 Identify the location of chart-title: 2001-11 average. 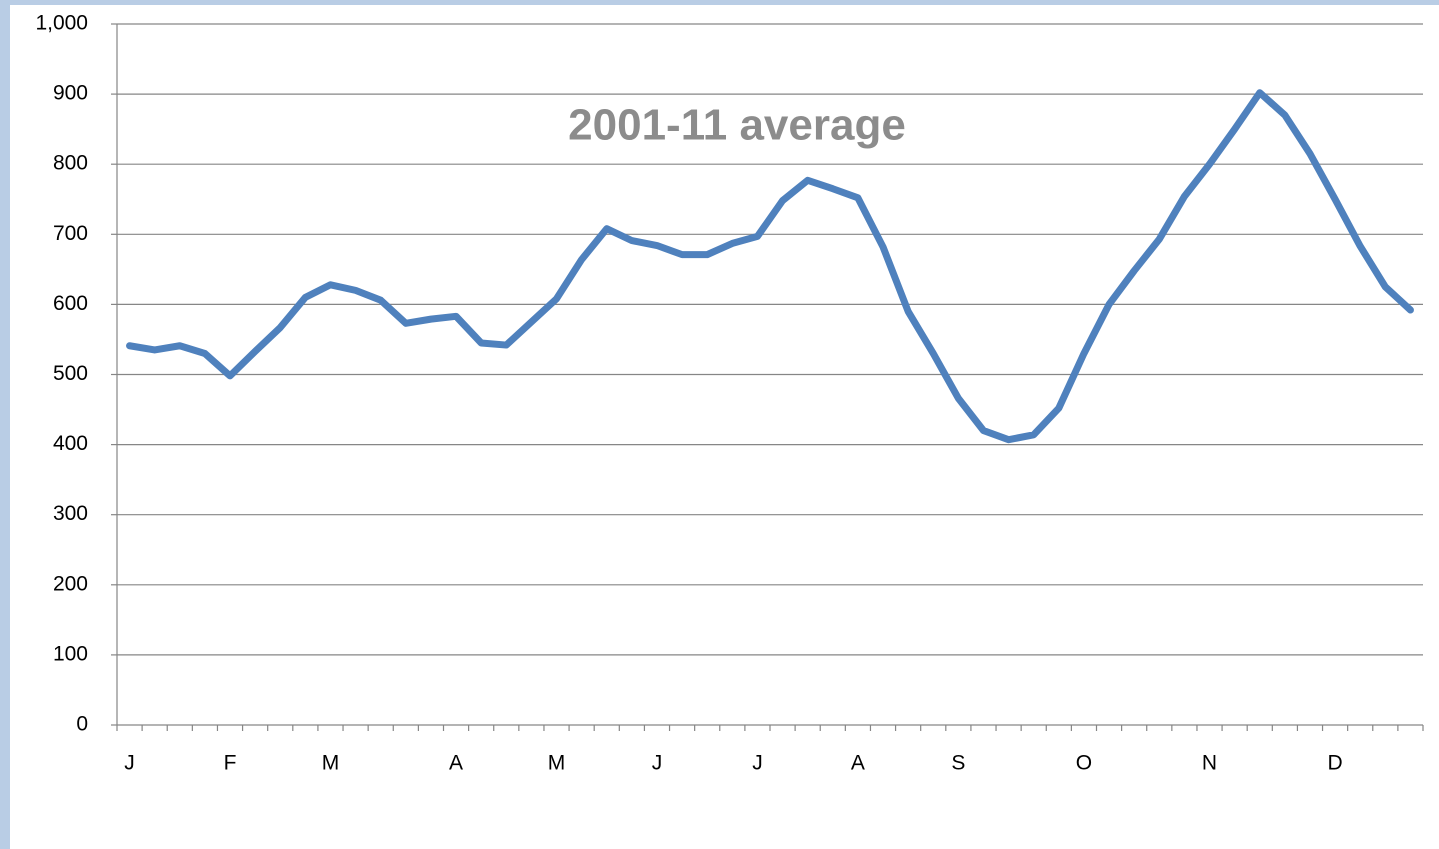
(737, 125).